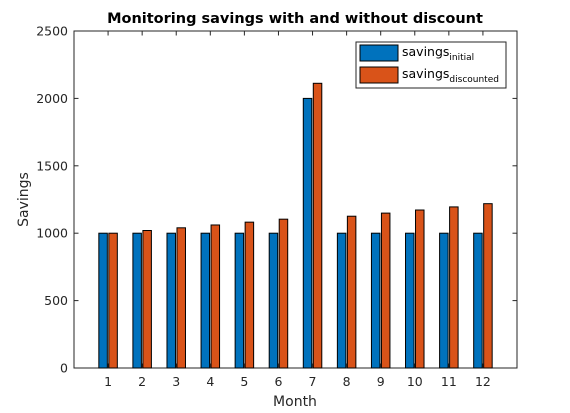 Image resolution: width=570 pixels, height=413 pixels. Describe the element at coordinates (52, 31) in the screenshot. I see `y-tick-label: 2500` at that location.